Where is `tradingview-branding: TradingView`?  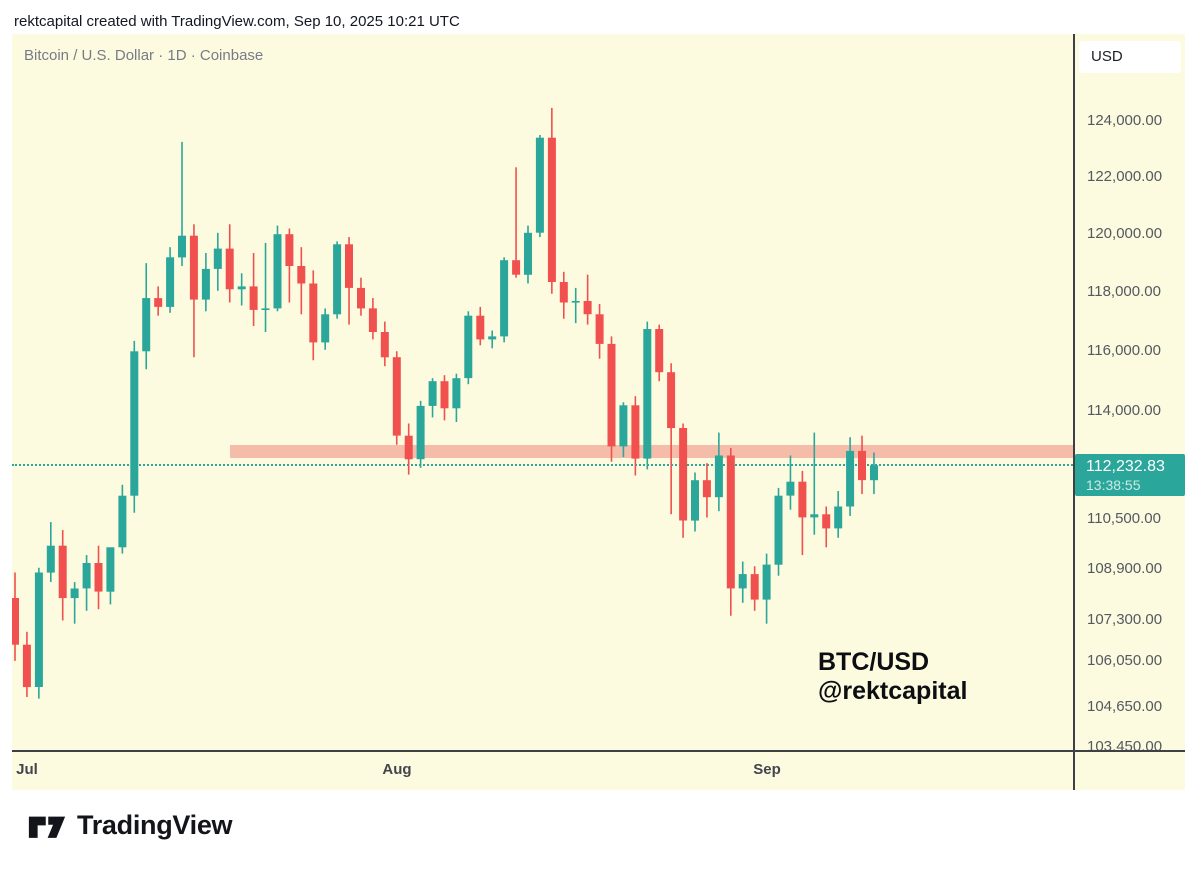
tradingview-branding: TradingView is located at coordinates (130, 825).